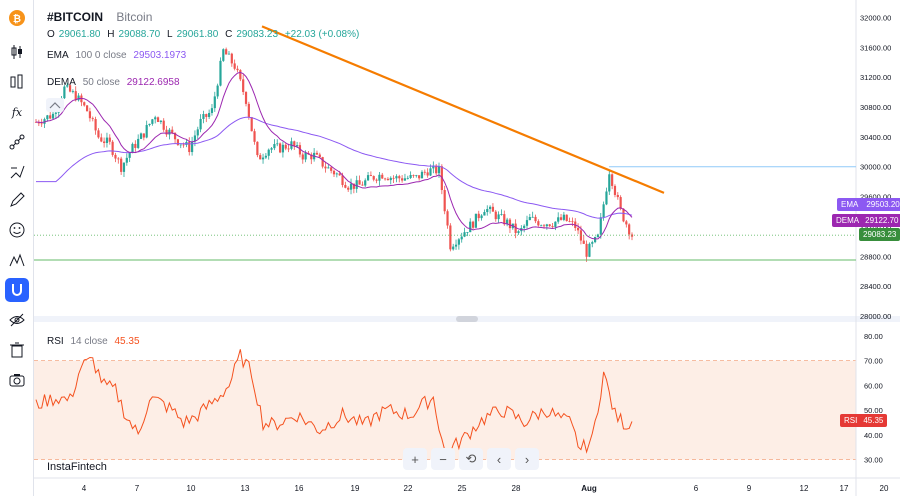  Describe the element at coordinates (471, 459) in the screenshot. I see `reset-button: ⟲` at that location.